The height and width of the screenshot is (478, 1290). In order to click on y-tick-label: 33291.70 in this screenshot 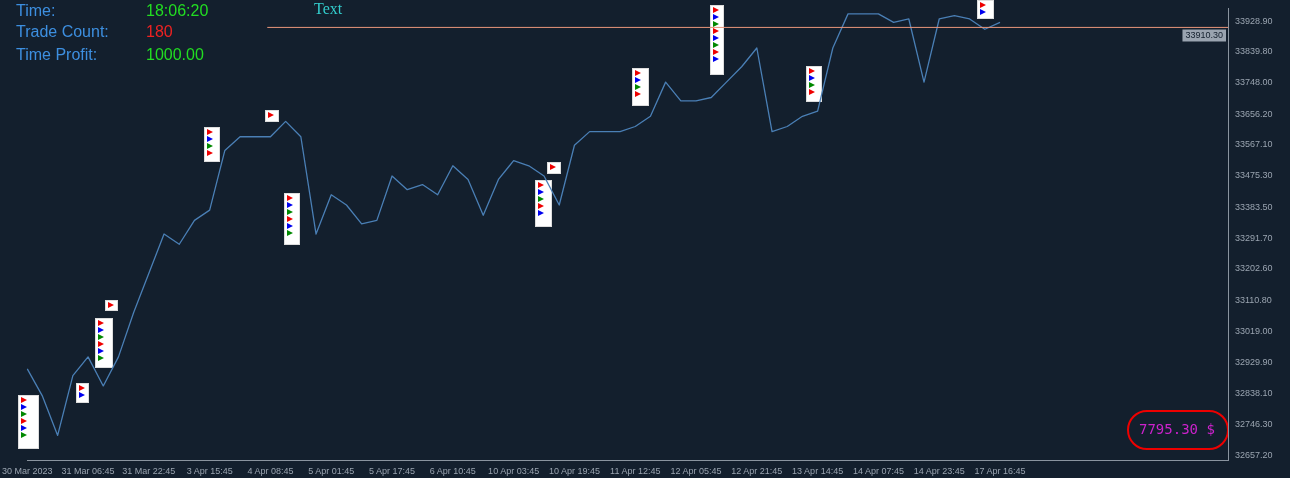, I will do `click(1254, 238)`.